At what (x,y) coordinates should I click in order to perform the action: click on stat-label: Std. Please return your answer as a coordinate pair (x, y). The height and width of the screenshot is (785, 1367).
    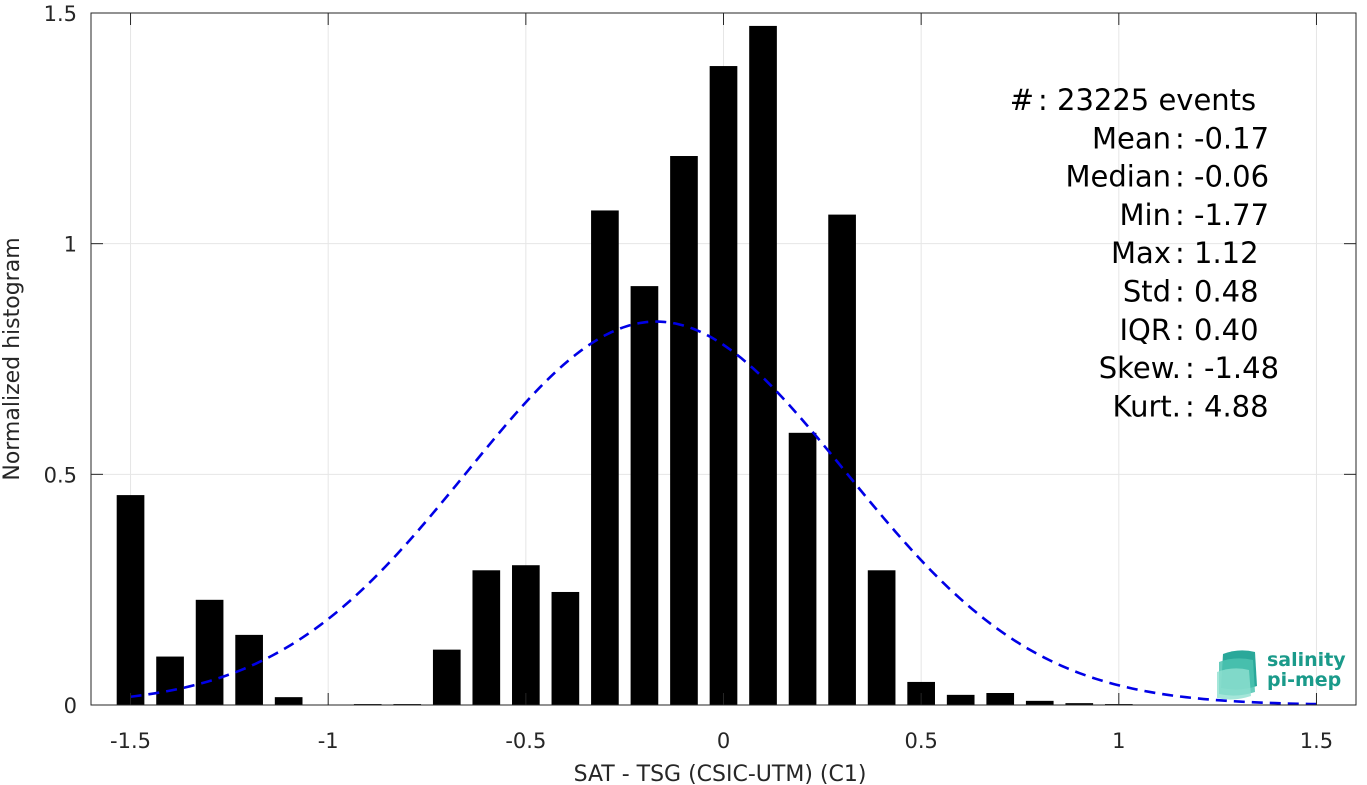
    Looking at the image, I should click on (1147, 292).